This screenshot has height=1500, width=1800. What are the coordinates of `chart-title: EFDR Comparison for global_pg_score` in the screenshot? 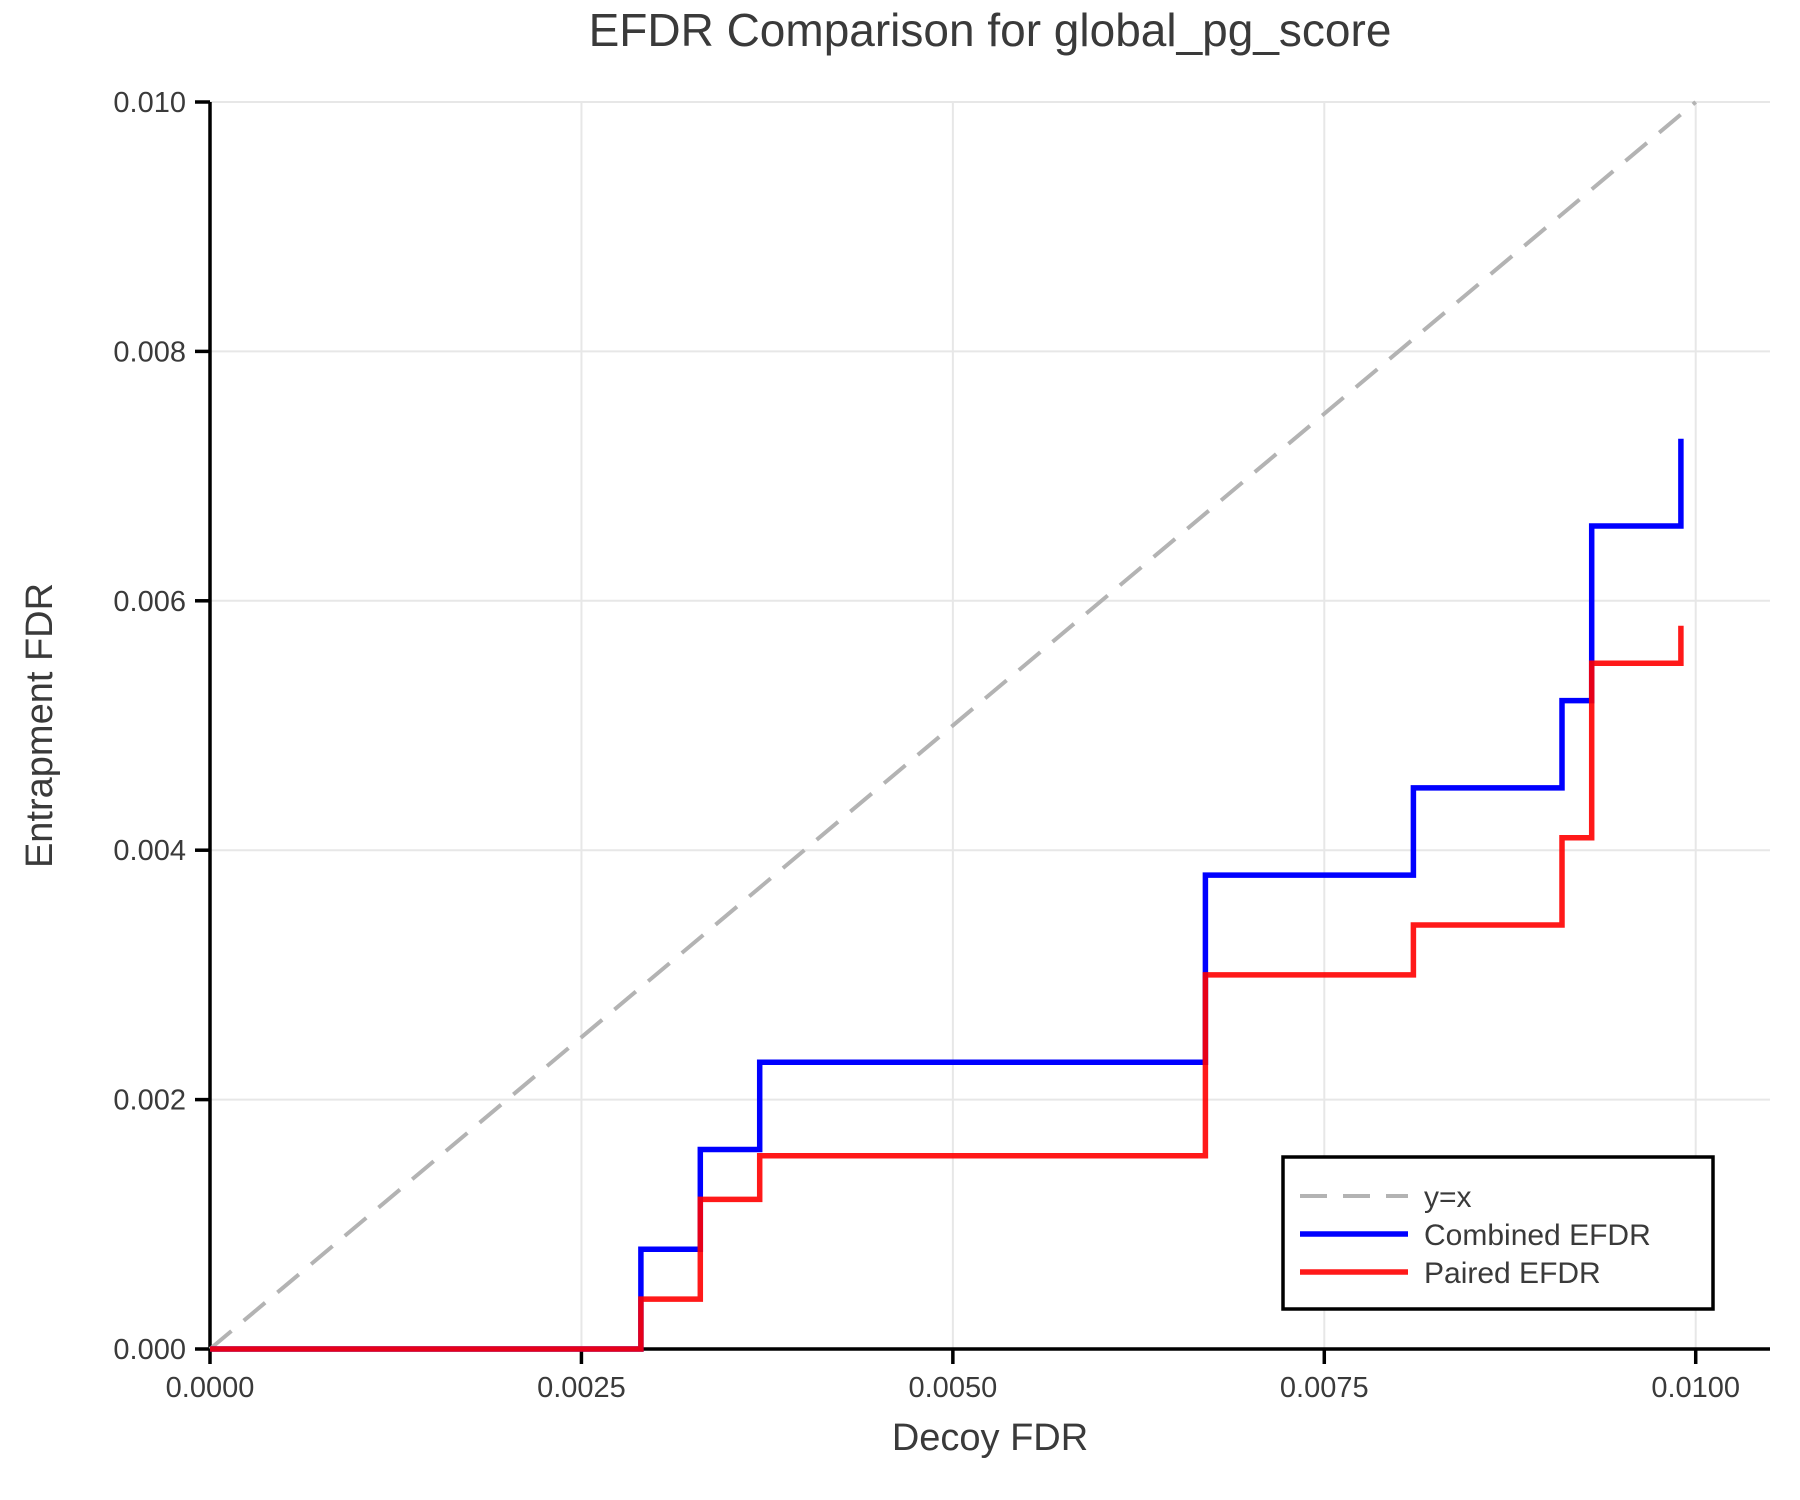 It's located at (990, 30).